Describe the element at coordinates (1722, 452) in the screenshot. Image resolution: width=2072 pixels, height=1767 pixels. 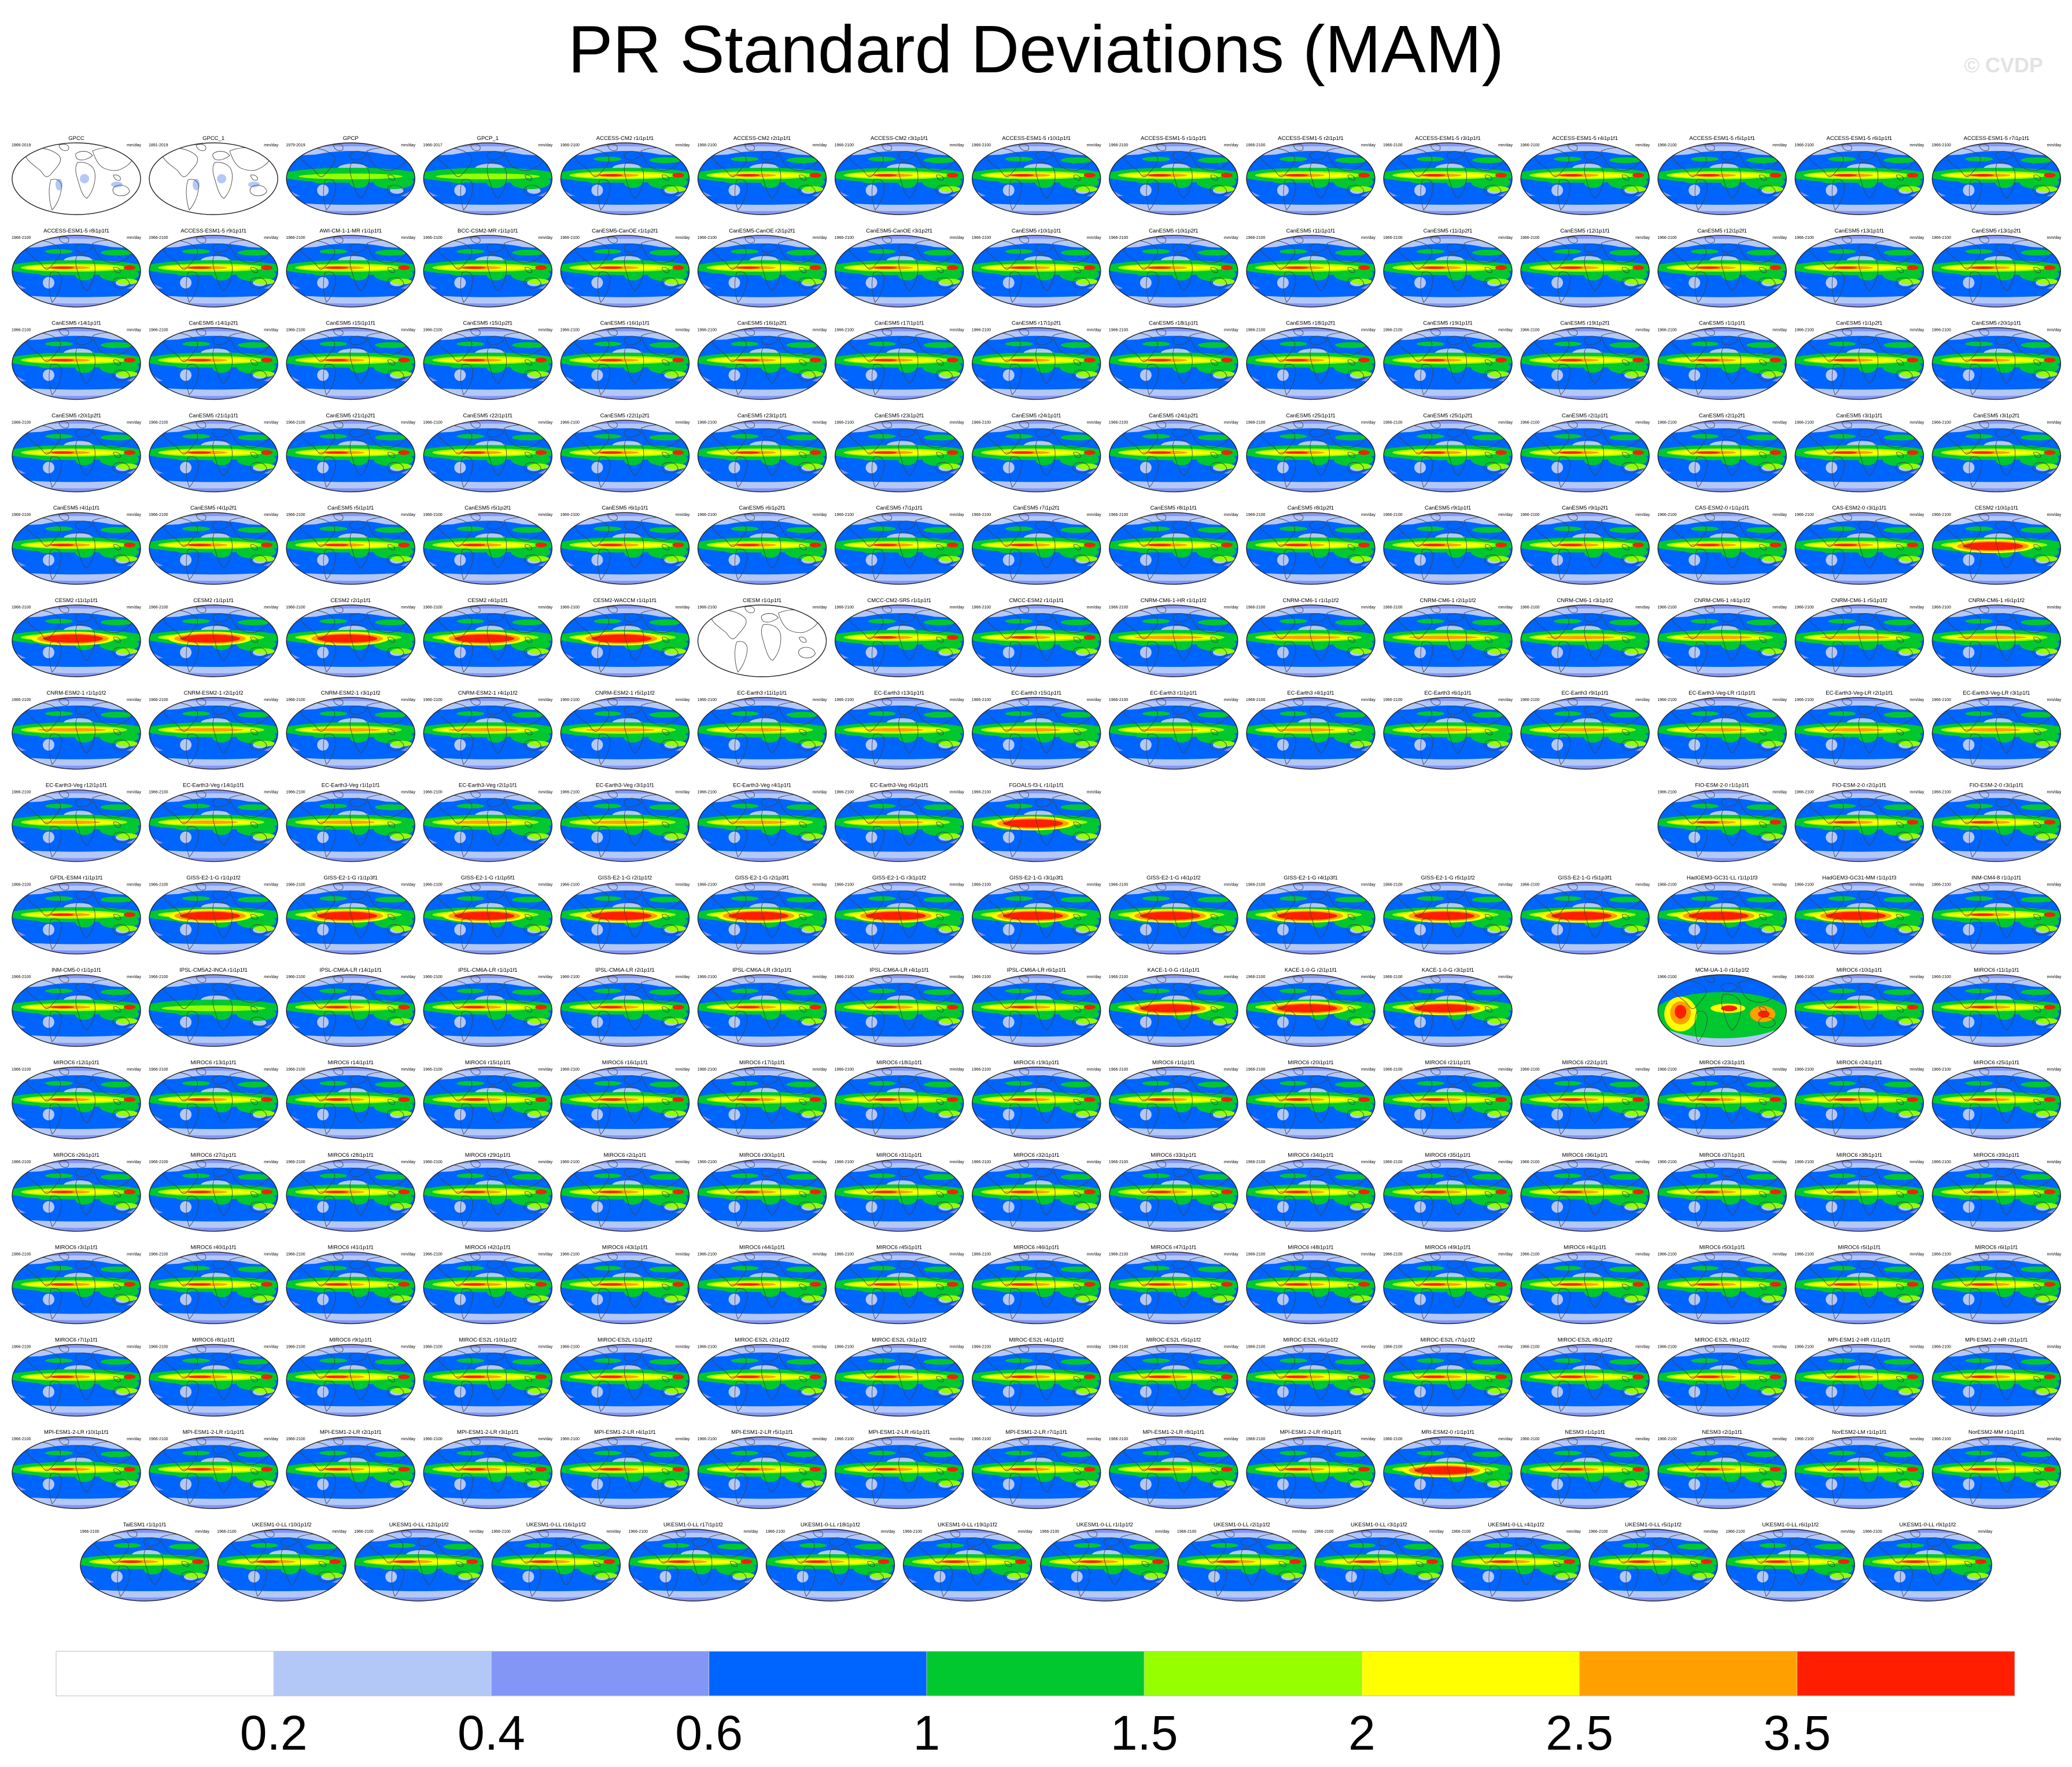
I see `map-panel: CanESM5 r2i1p2f1 1966-2100 mm/day` at that location.